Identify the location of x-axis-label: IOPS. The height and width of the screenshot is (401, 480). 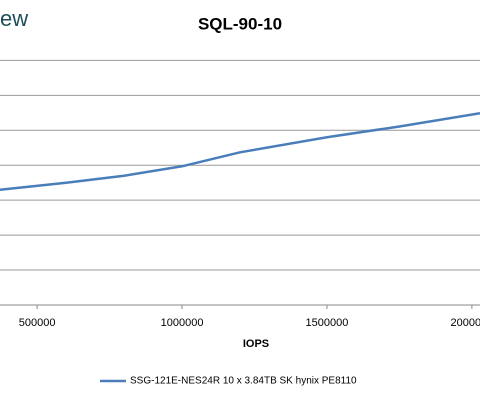
(256, 344).